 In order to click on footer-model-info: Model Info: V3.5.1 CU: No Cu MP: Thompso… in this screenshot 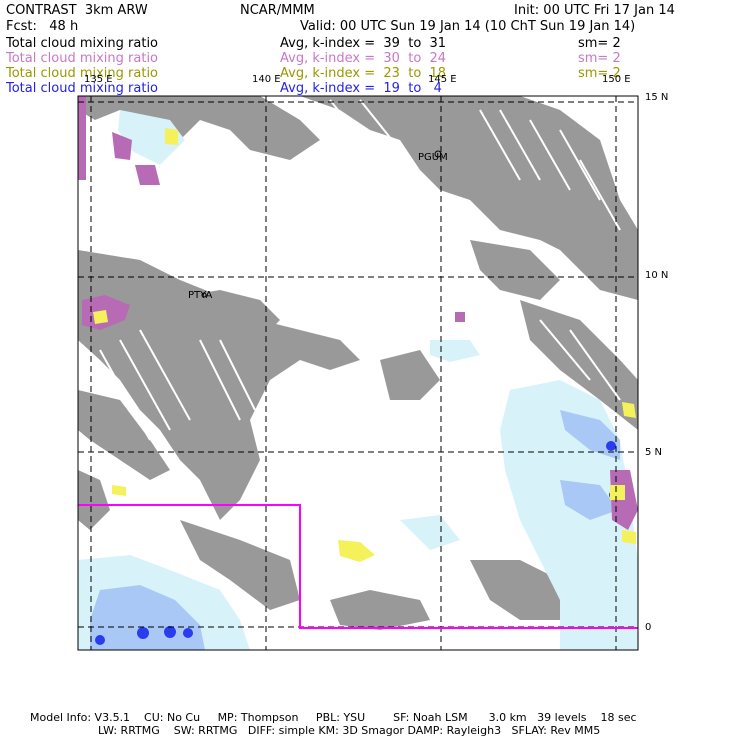, I will do `click(333, 717)`.